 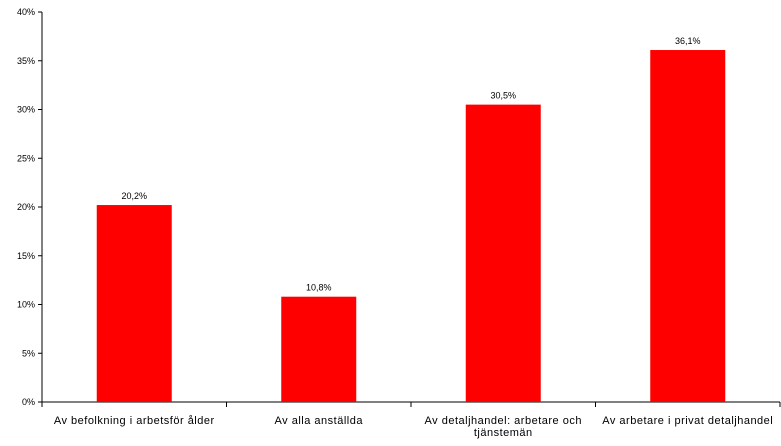 I want to click on y-tick-label: 20%, so click(x=26, y=207).